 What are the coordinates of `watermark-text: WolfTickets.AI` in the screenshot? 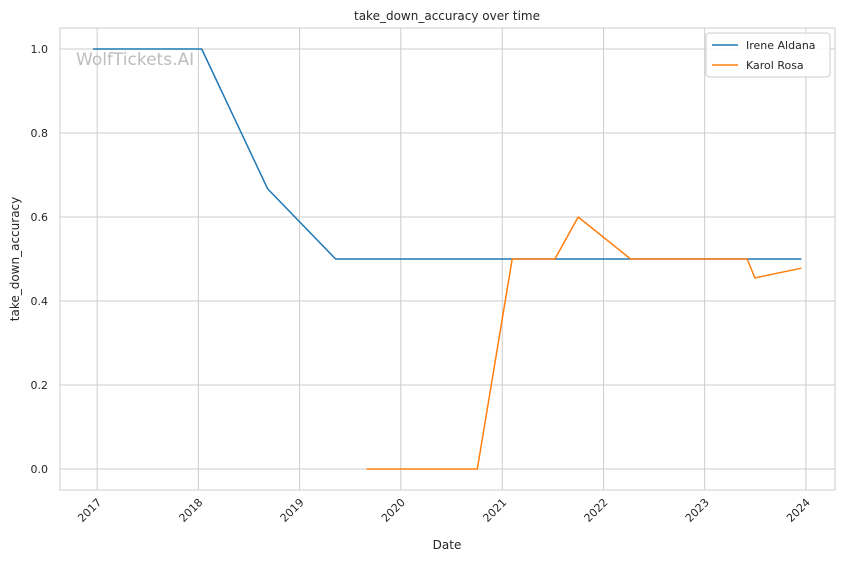 It's located at (135, 60).